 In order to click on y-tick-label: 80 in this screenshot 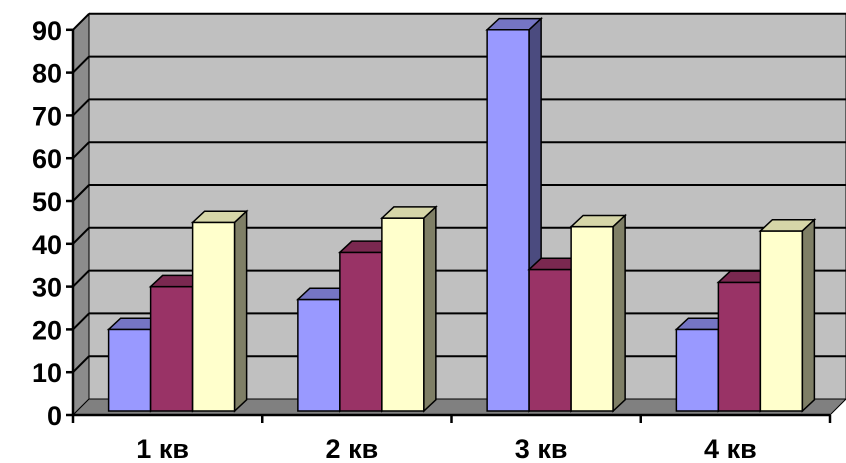, I will do `click(47, 74)`.